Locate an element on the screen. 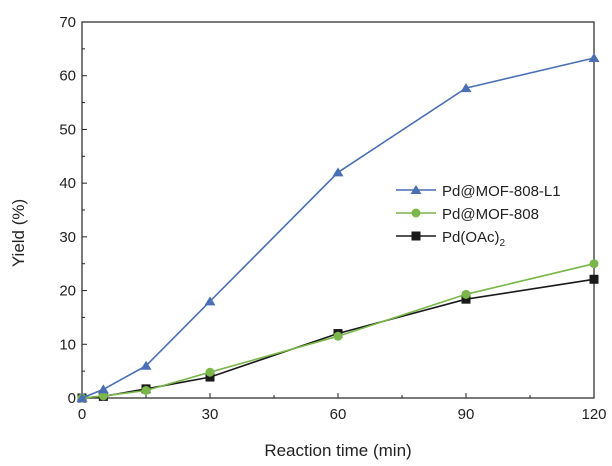 Image resolution: width=612 pixels, height=466 pixels. y-tick-label: 60 is located at coordinates (67, 76).